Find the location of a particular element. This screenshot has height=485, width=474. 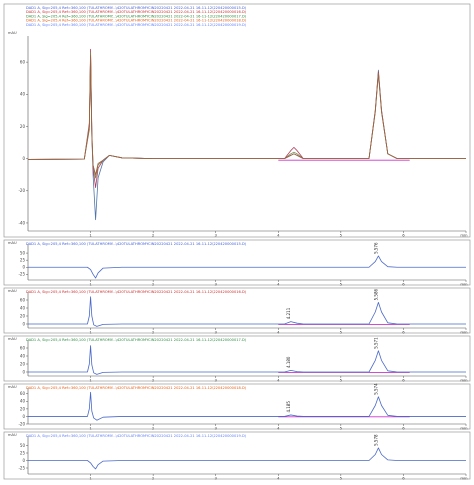

peak-label: 5.578 is located at coordinates (375, 440).